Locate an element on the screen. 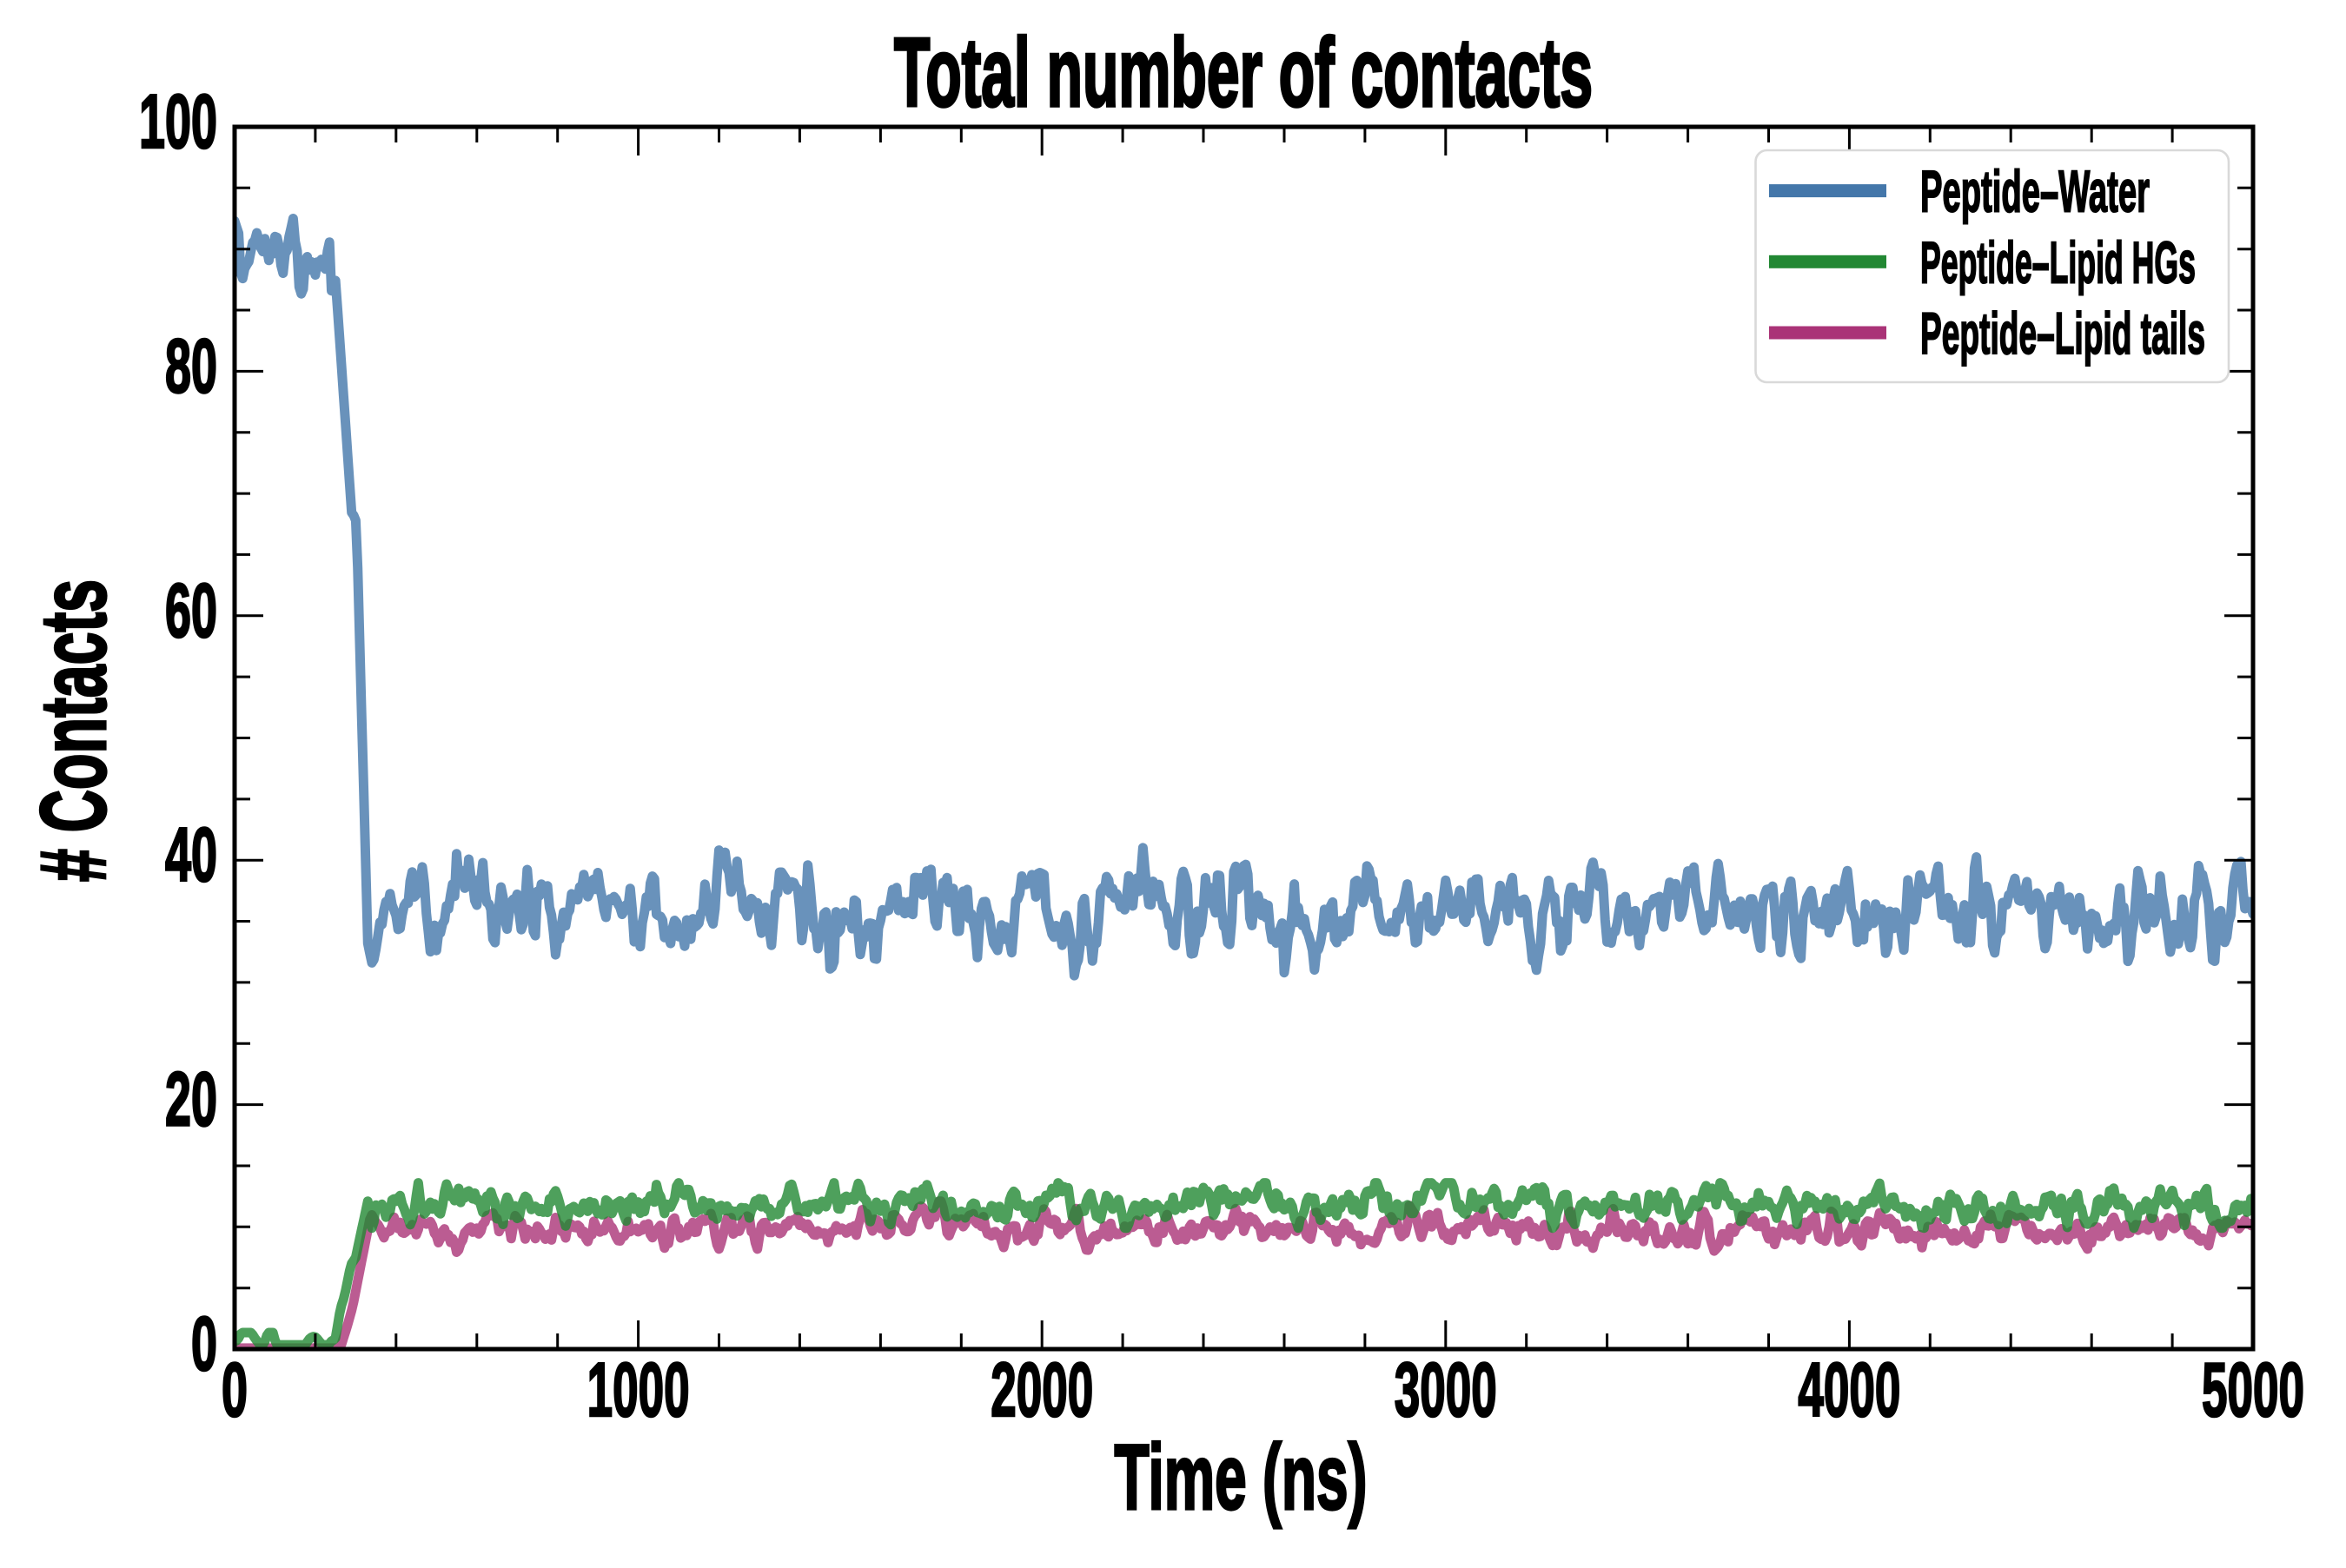 The height and width of the screenshot is (1568, 2346). svg-text: 3000 is located at coordinates (1446, 1389).